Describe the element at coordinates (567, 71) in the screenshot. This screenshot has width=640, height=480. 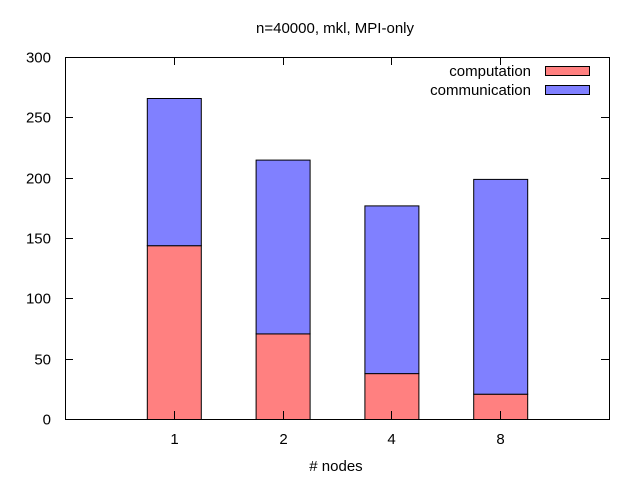
I see `legend-swatch-computation` at that location.